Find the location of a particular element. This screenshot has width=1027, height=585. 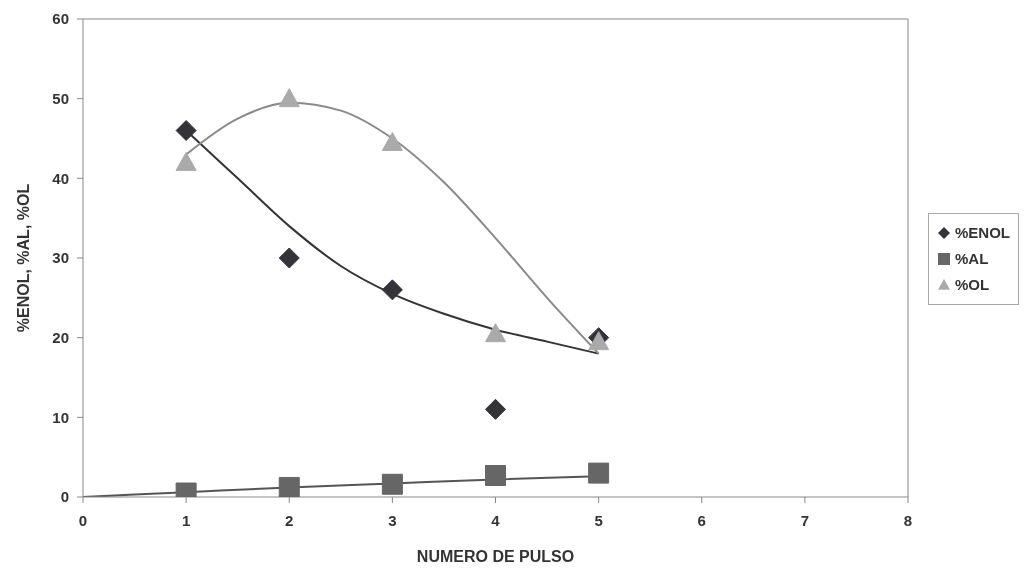

y-tick-label: 30 is located at coordinates (60, 258).